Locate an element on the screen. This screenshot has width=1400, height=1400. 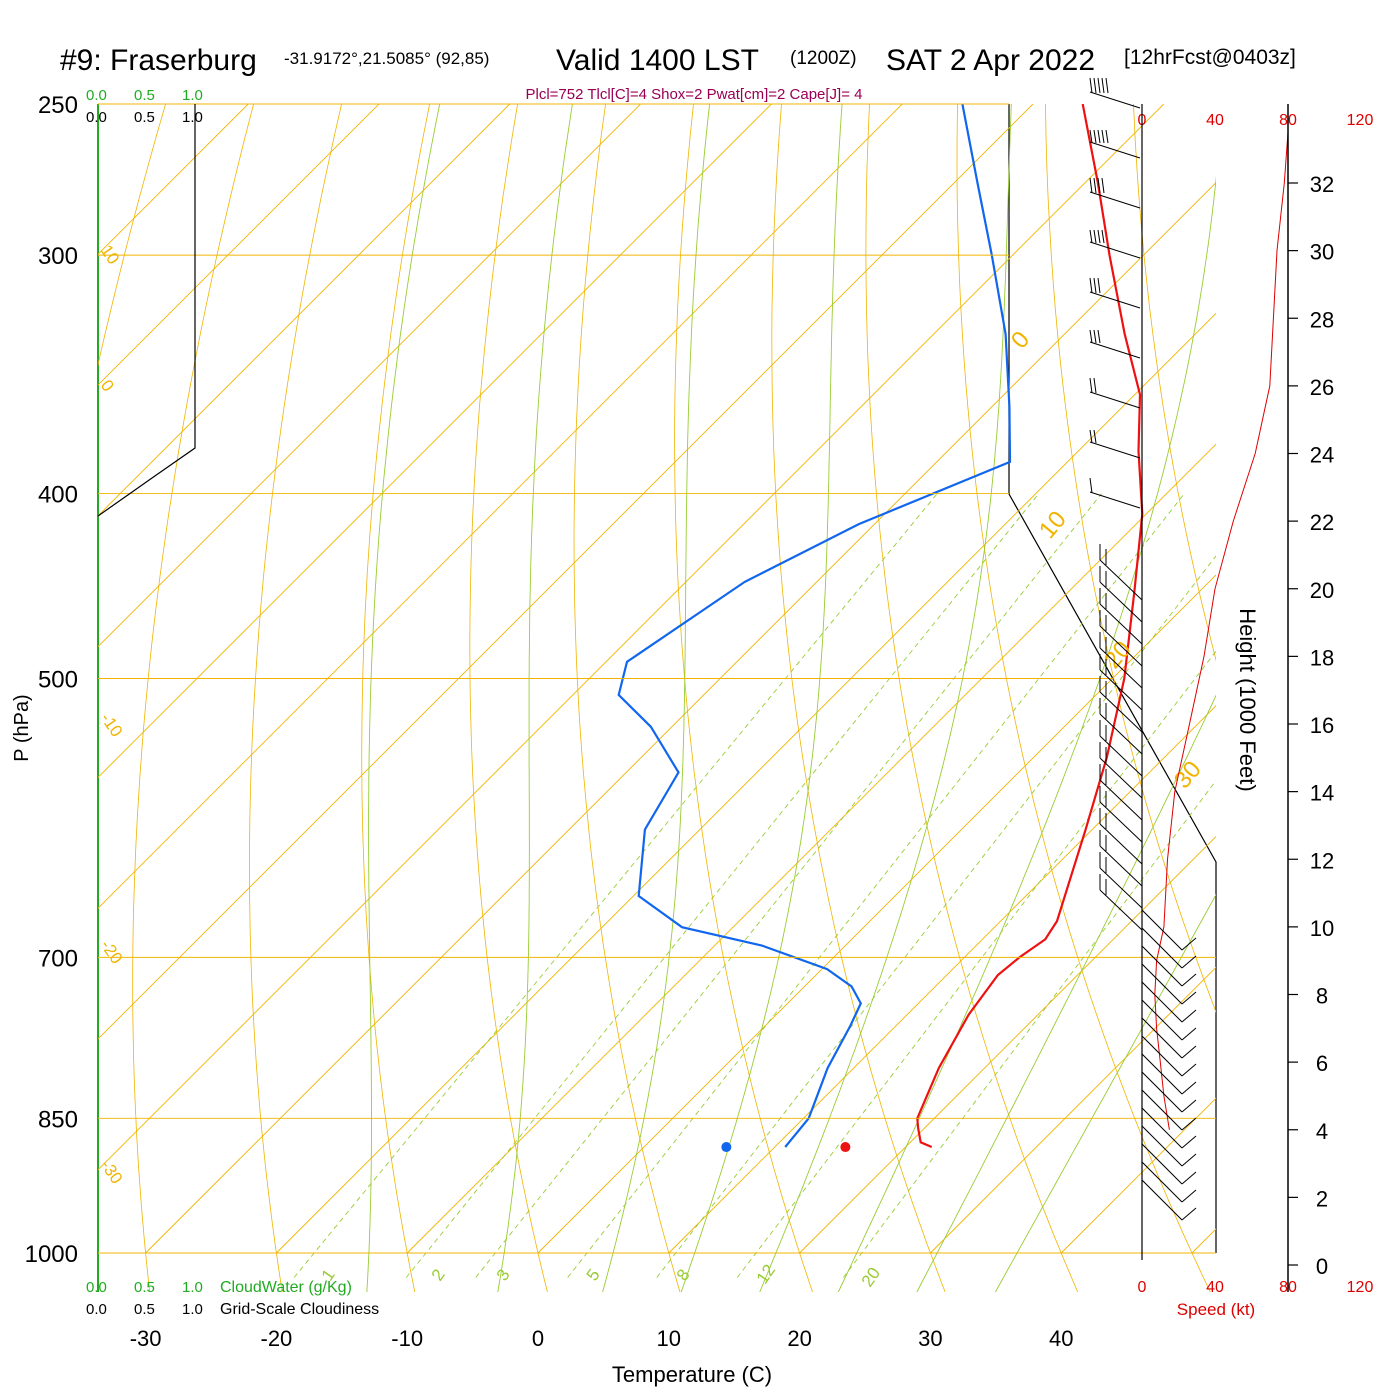
height-tick-label: 16 is located at coordinates (1322, 725).